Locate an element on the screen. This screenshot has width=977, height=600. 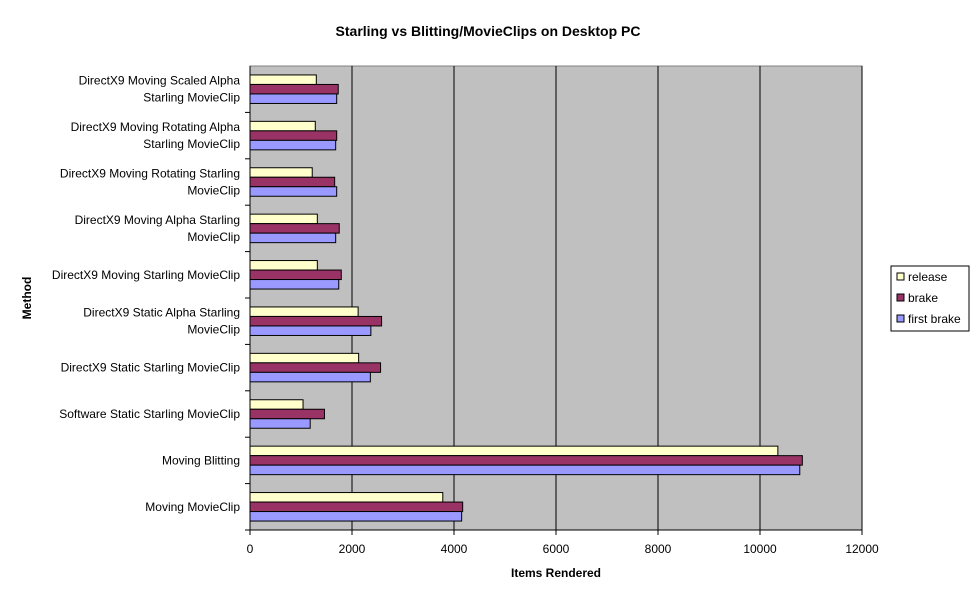
category-label: DirectX9 Moving Rotating Starling is located at coordinates (150, 174).